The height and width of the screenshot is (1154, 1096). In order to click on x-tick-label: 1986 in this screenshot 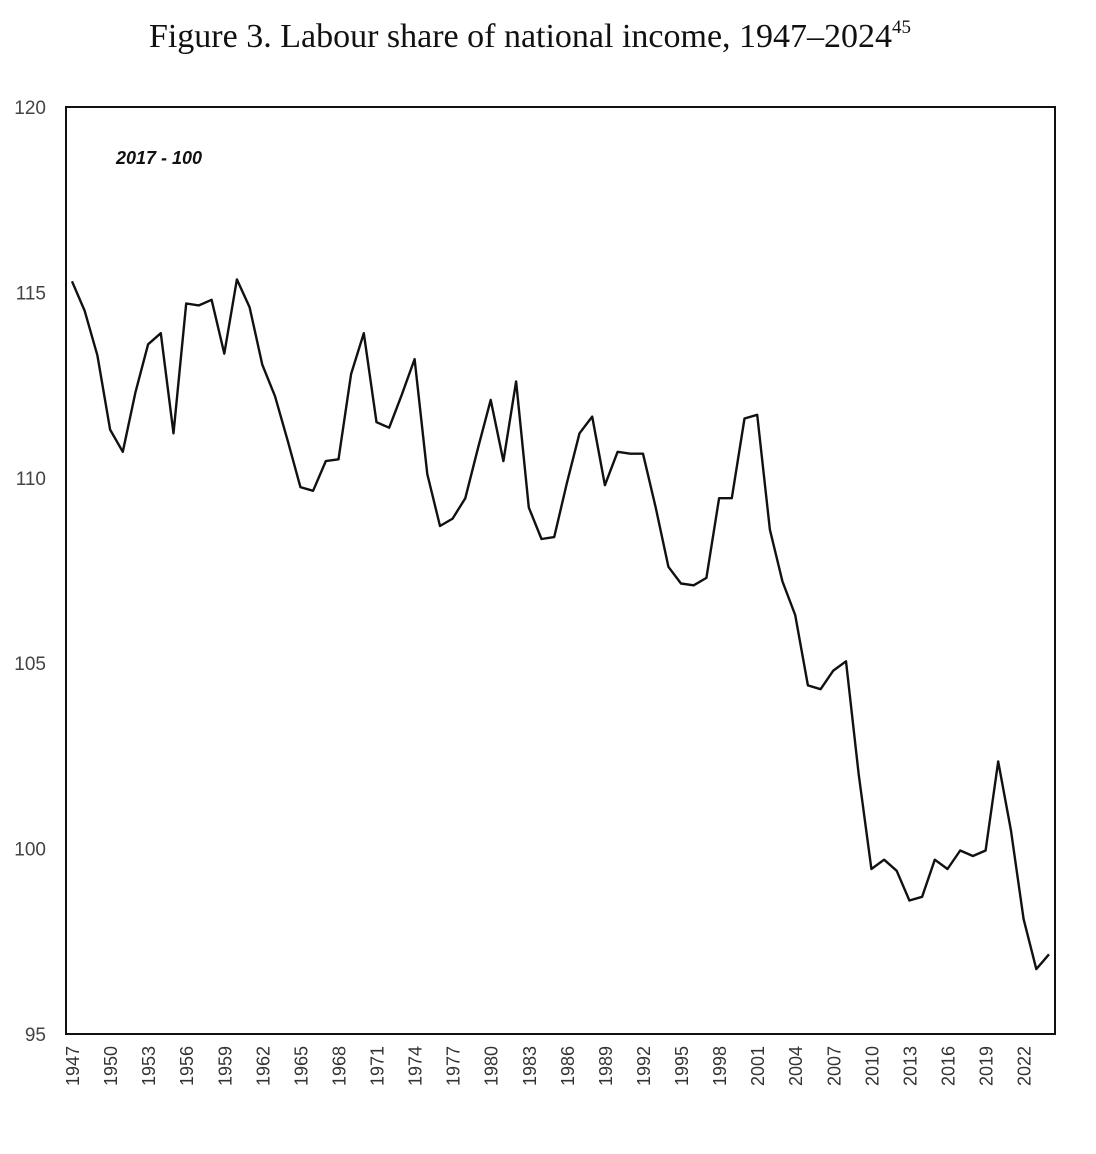, I will do `click(568, 1066)`.